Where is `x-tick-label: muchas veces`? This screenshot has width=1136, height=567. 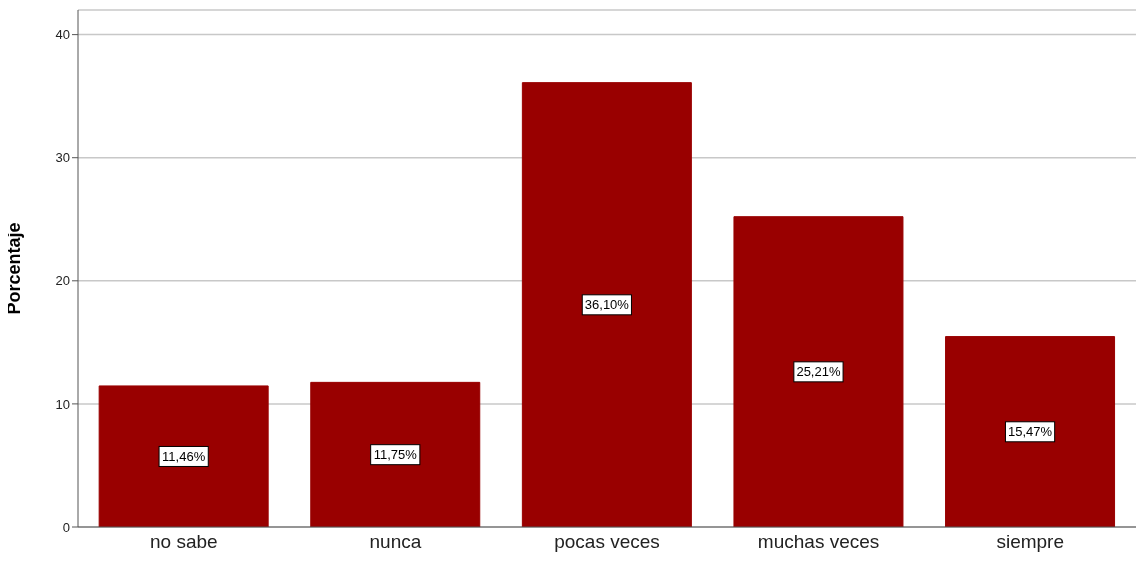 x-tick-label: muchas veces is located at coordinates (818, 542).